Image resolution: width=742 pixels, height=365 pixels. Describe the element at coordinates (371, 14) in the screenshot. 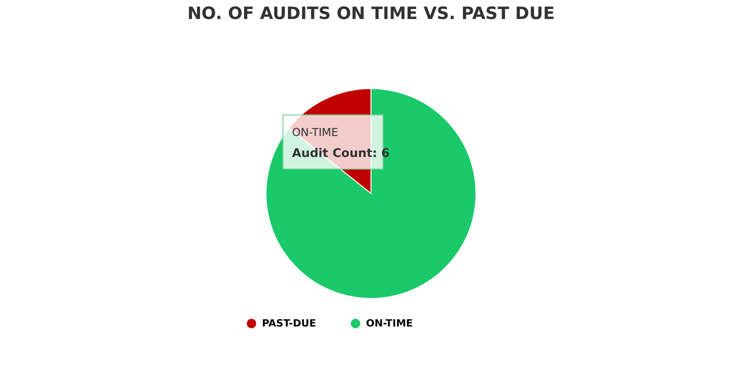

I see `chart-title: NO. OF AUDITS ON TIME VS. PAST DUE` at that location.